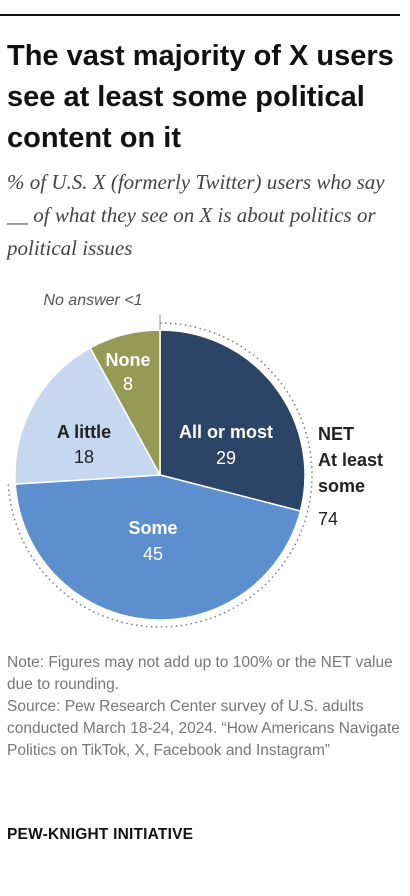 This screenshot has width=410, height=896. I want to click on slice-value-all-or-most: 29, so click(226, 458).